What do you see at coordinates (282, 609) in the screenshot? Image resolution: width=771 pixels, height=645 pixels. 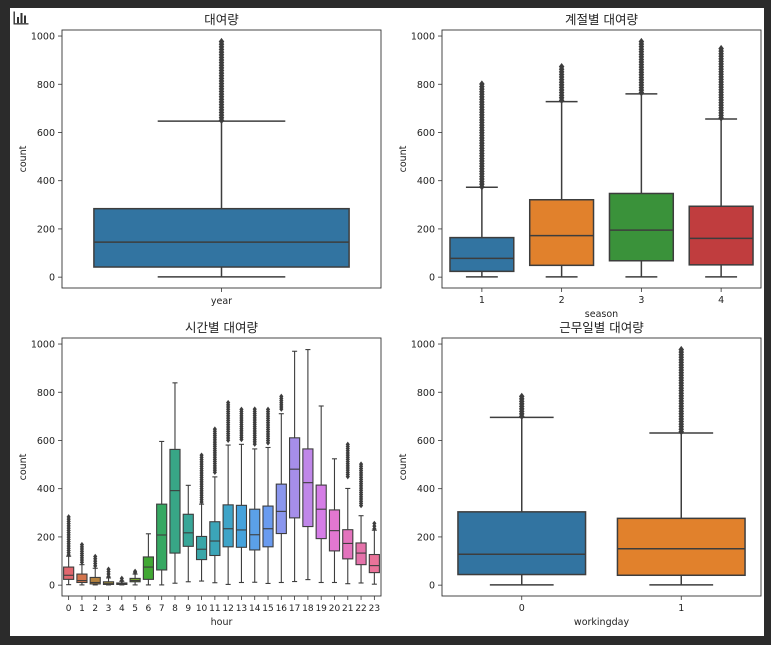 I see `x-tick-label: 16` at bounding box center [282, 609].